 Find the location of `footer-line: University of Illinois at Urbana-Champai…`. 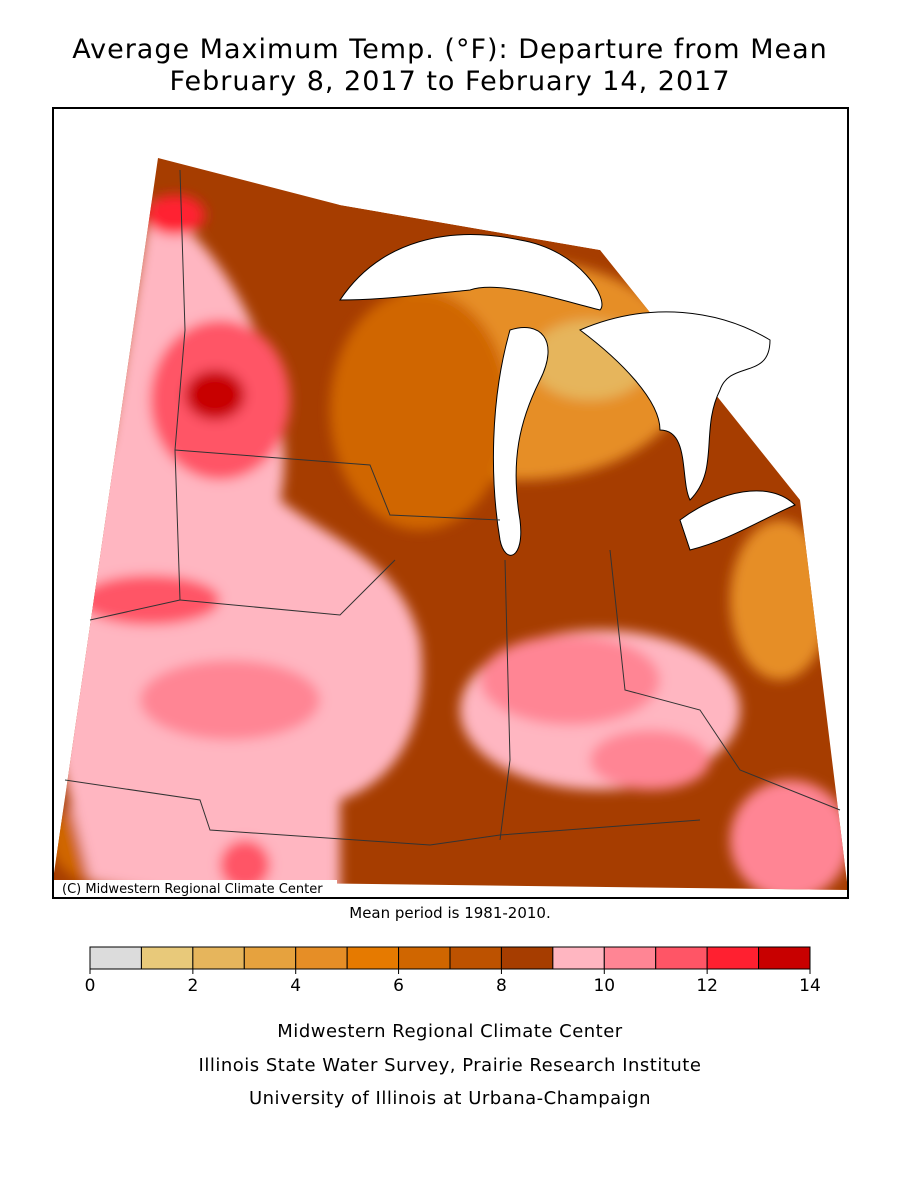

footer-line: University of Illinois at Urbana-Champai… is located at coordinates (450, 1098).